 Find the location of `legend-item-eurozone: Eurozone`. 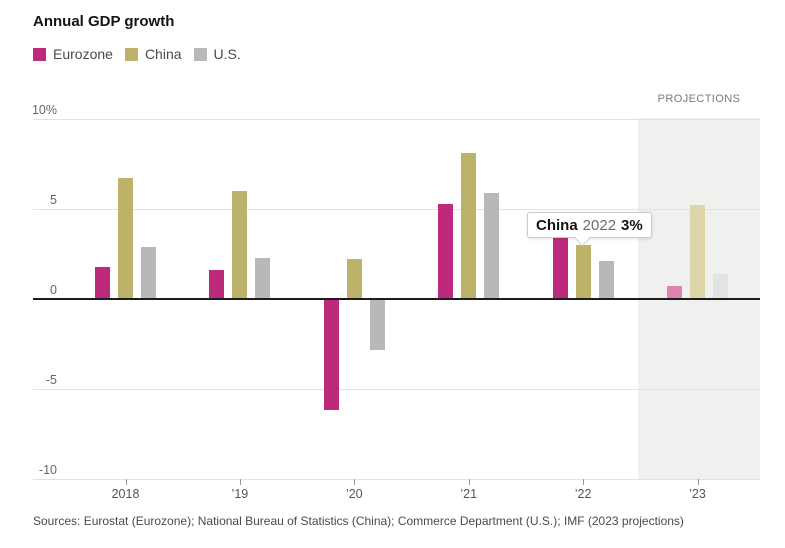

legend-item-eurozone: Eurozone is located at coordinates (73, 54).